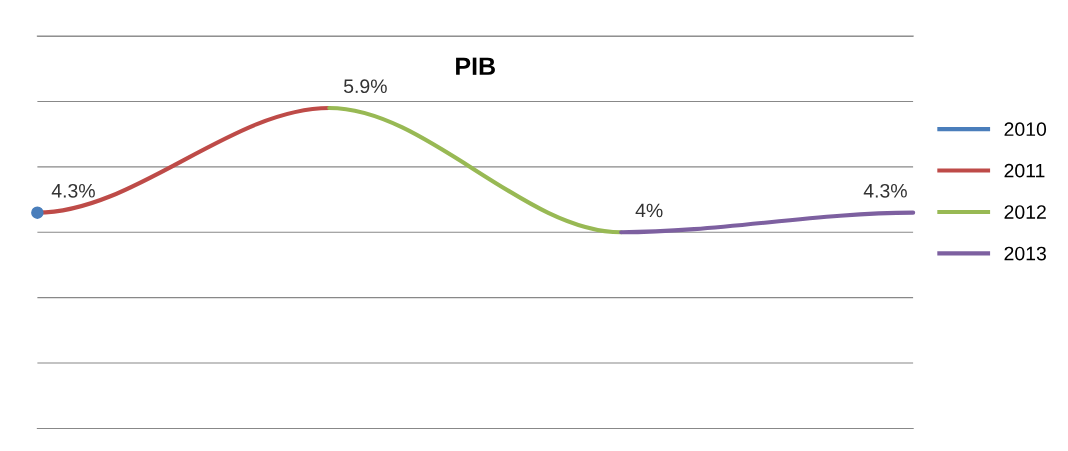 The image size is (1068, 451). I want to click on data-label: 4%, so click(649, 210).